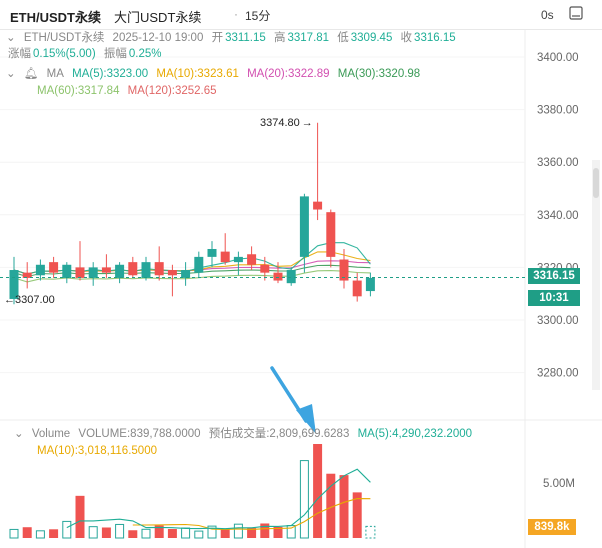 This screenshot has width=602, height=548. I want to click on ma30-value: MA(30):3320.98, so click(379, 74).